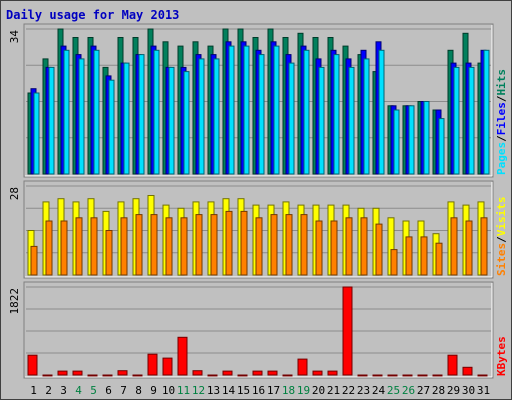 Image resolution: width=512 pixels, height=400 pixels. Describe the element at coordinates (501, 118) in the screenshot. I see `legend-entry-files: Files` at that location.